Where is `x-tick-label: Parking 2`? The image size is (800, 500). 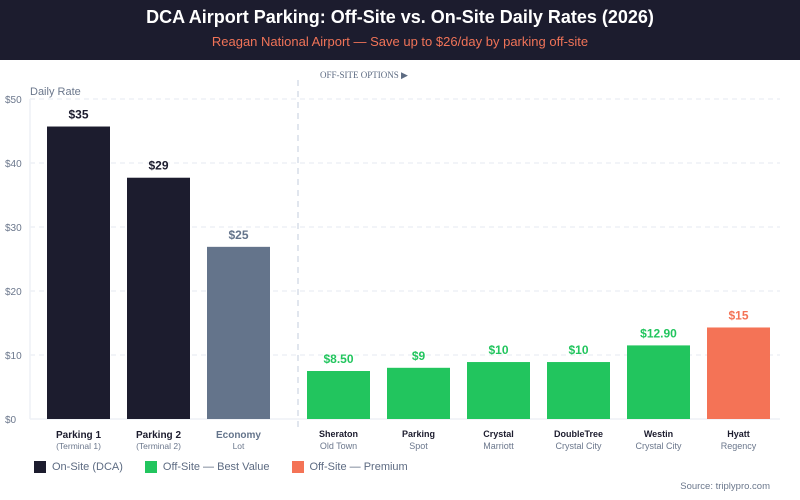 x-tick-label: Parking 2 is located at coordinates (158, 435).